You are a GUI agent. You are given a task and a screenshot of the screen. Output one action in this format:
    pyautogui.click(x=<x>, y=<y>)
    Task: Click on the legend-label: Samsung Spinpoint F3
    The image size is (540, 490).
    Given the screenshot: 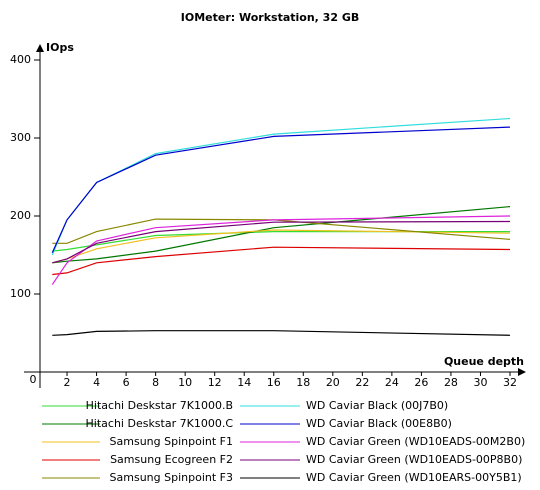 What is the action you would take?
    pyautogui.click(x=171, y=477)
    